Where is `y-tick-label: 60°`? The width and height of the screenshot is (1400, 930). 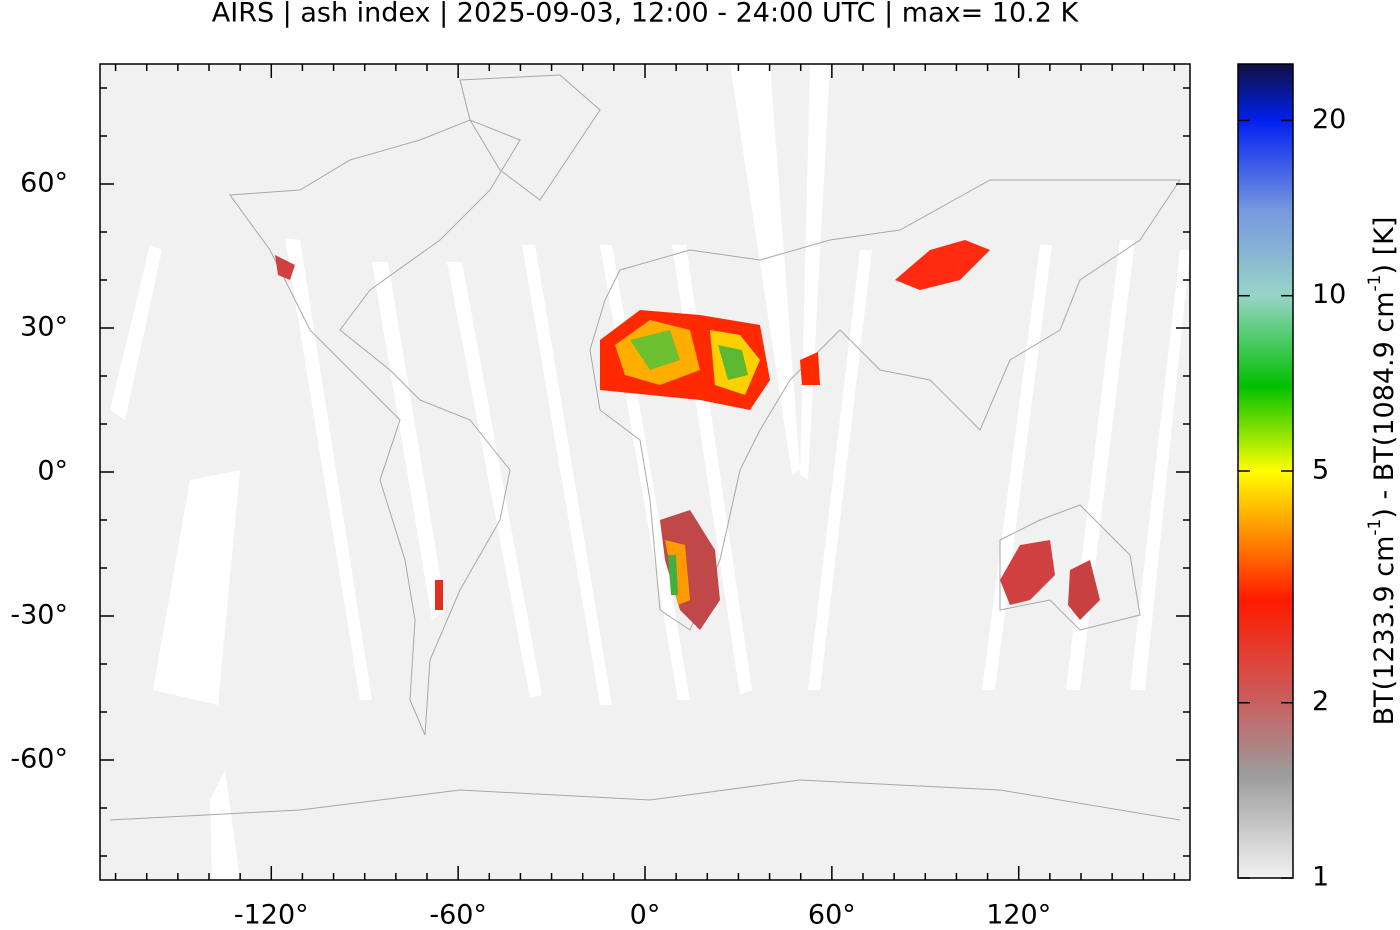 y-tick-label: 60° is located at coordinates (44, 183).